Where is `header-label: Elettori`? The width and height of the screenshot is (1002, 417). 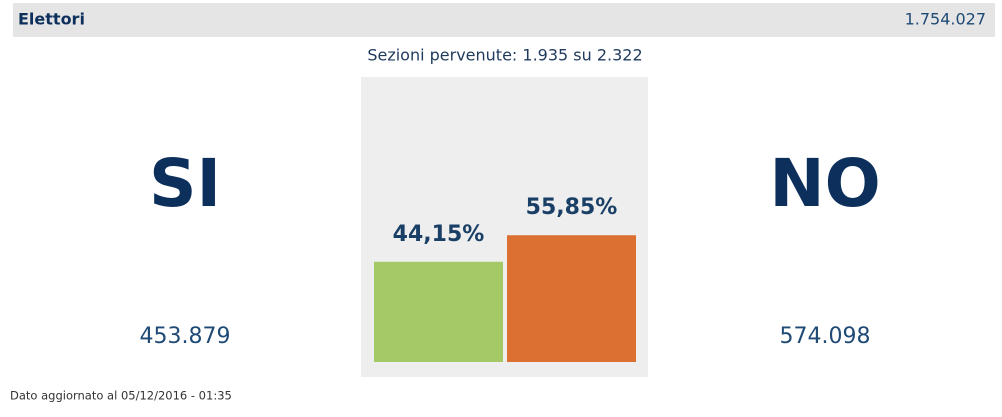 header-label: Elettori is located at coordinates (51, 19).